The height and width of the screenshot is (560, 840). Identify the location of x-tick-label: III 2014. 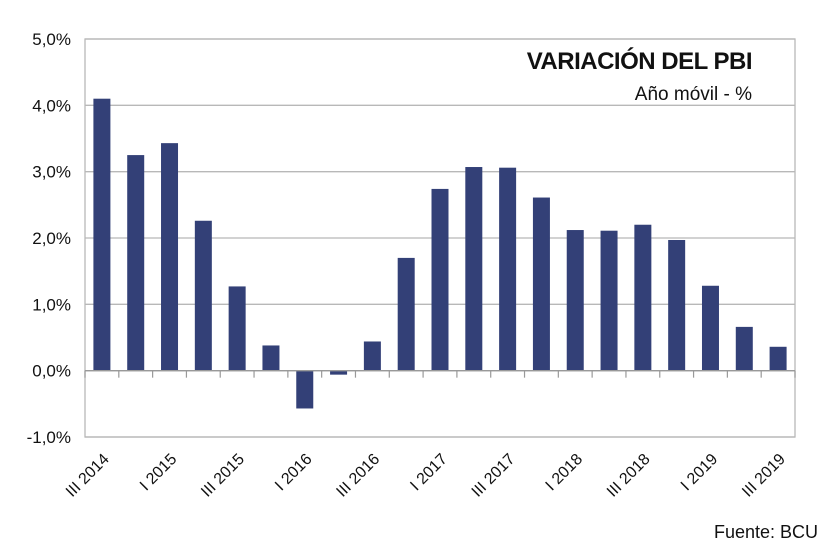
(88, 476).